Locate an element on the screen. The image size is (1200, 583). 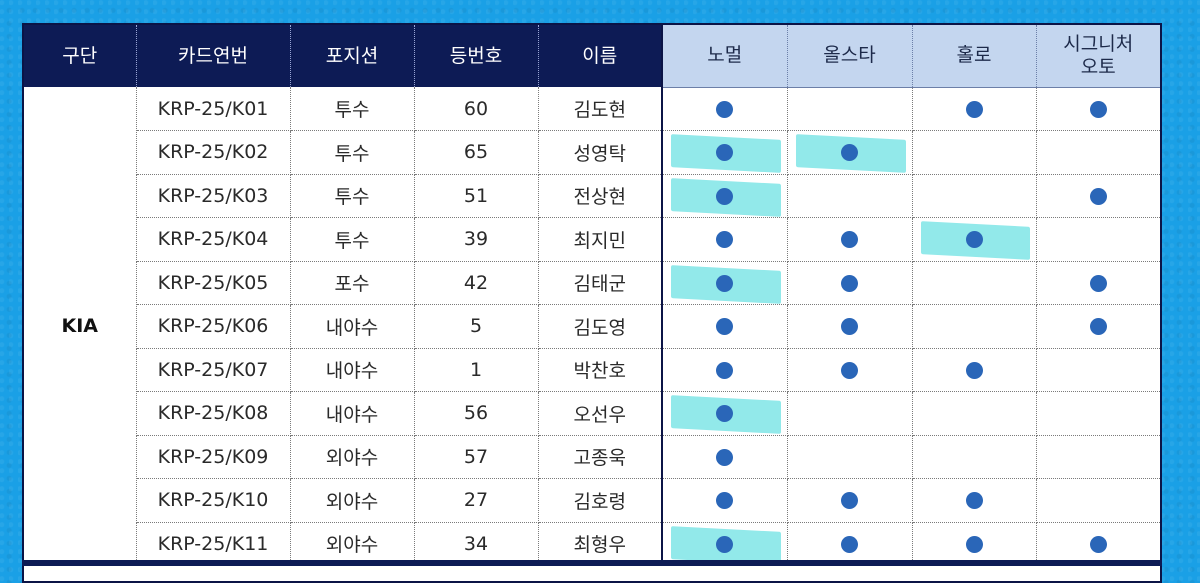
uniform-number-cell: 27 is located at coordinates (476, 500).